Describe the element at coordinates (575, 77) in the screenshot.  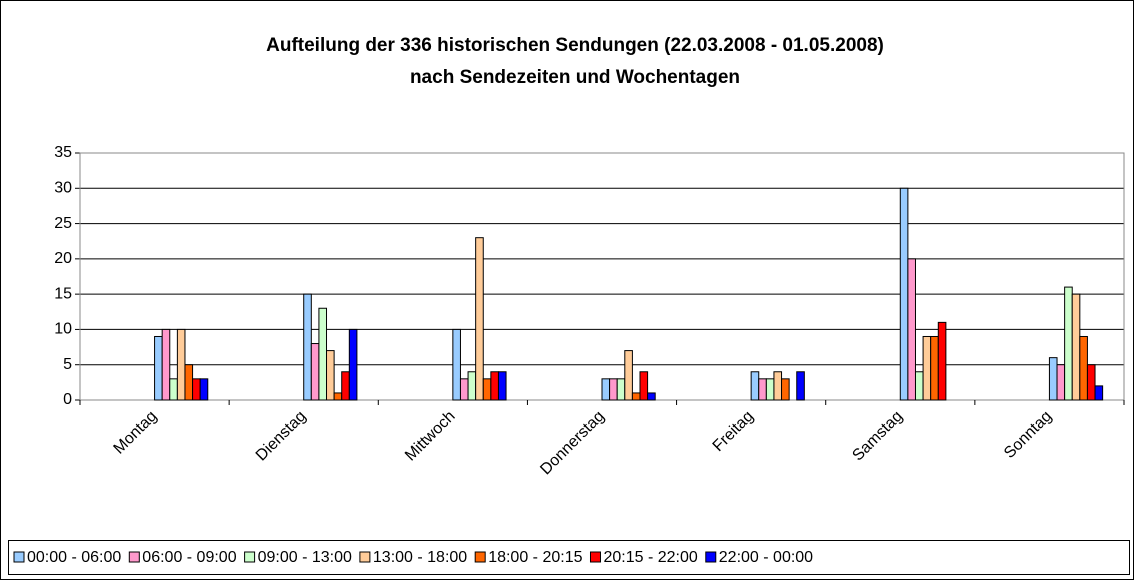
I see `chart-title: nach Sendezeiten und Wochentagen` at that location.